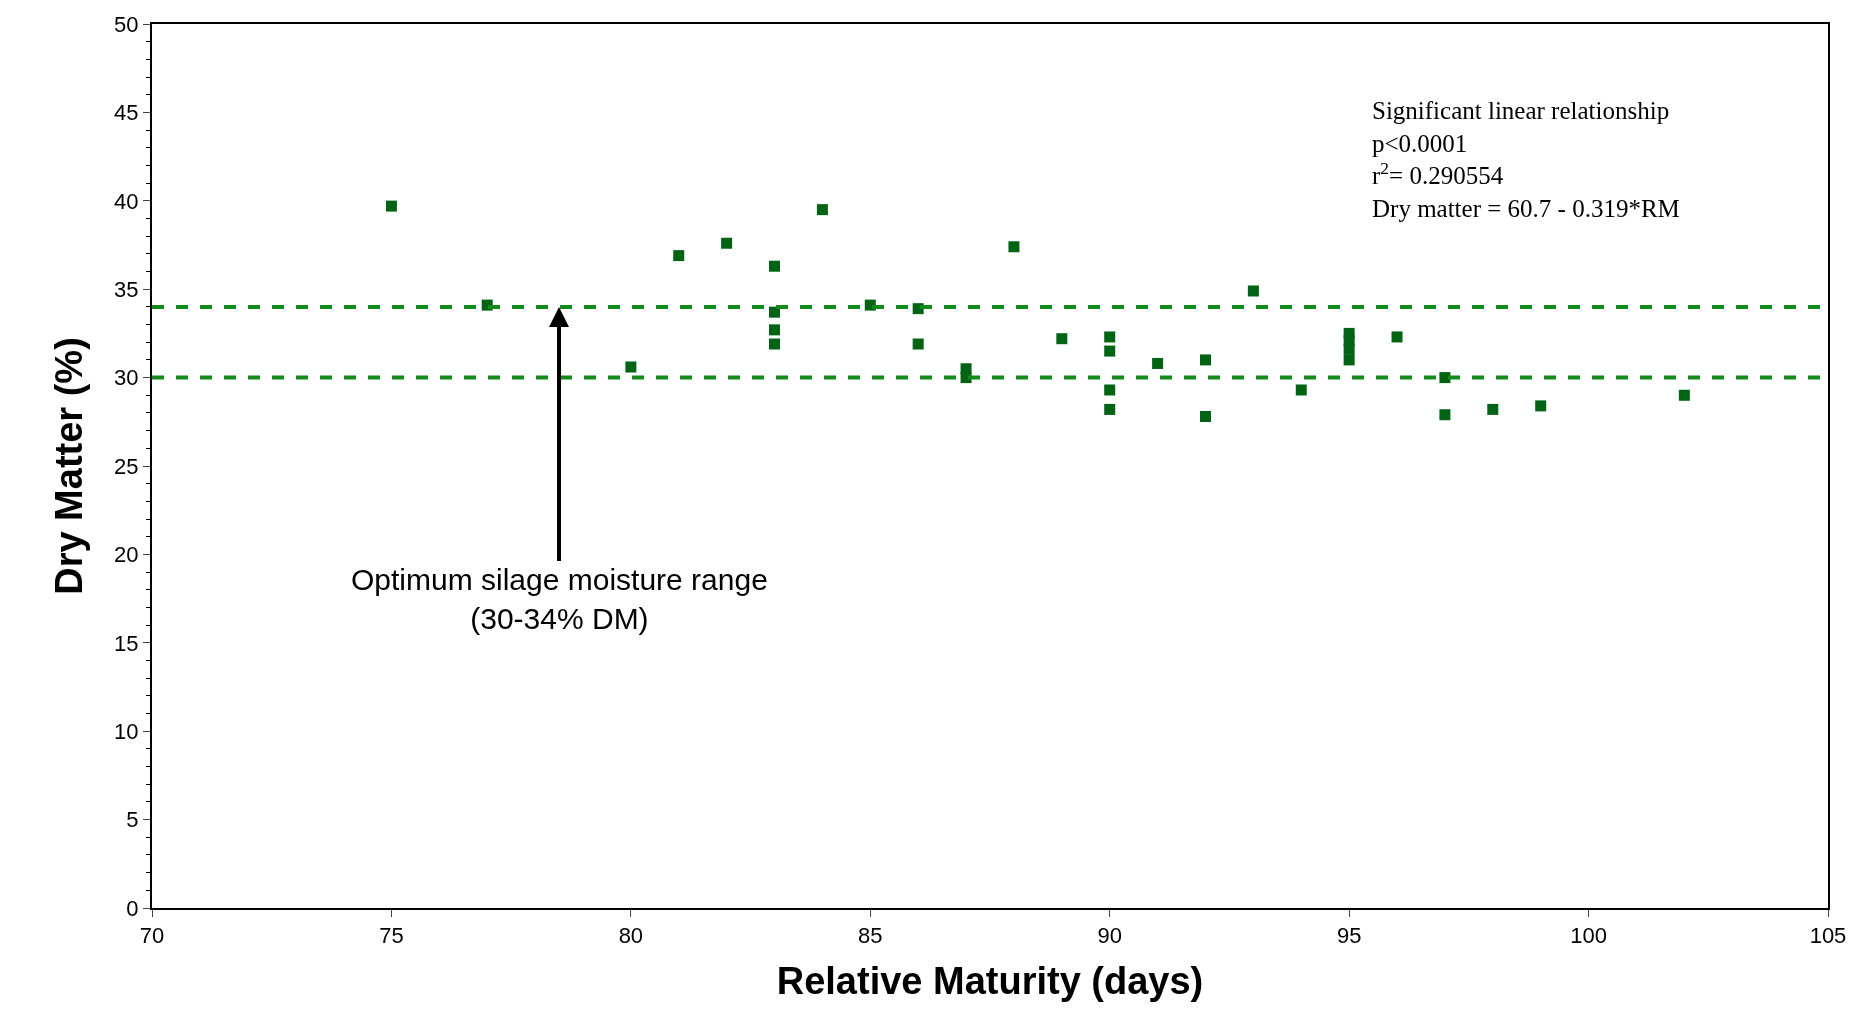  Describe the element at coordinates (132, 908) in the screenshot. I see `y-tick-label: 0` at that location.